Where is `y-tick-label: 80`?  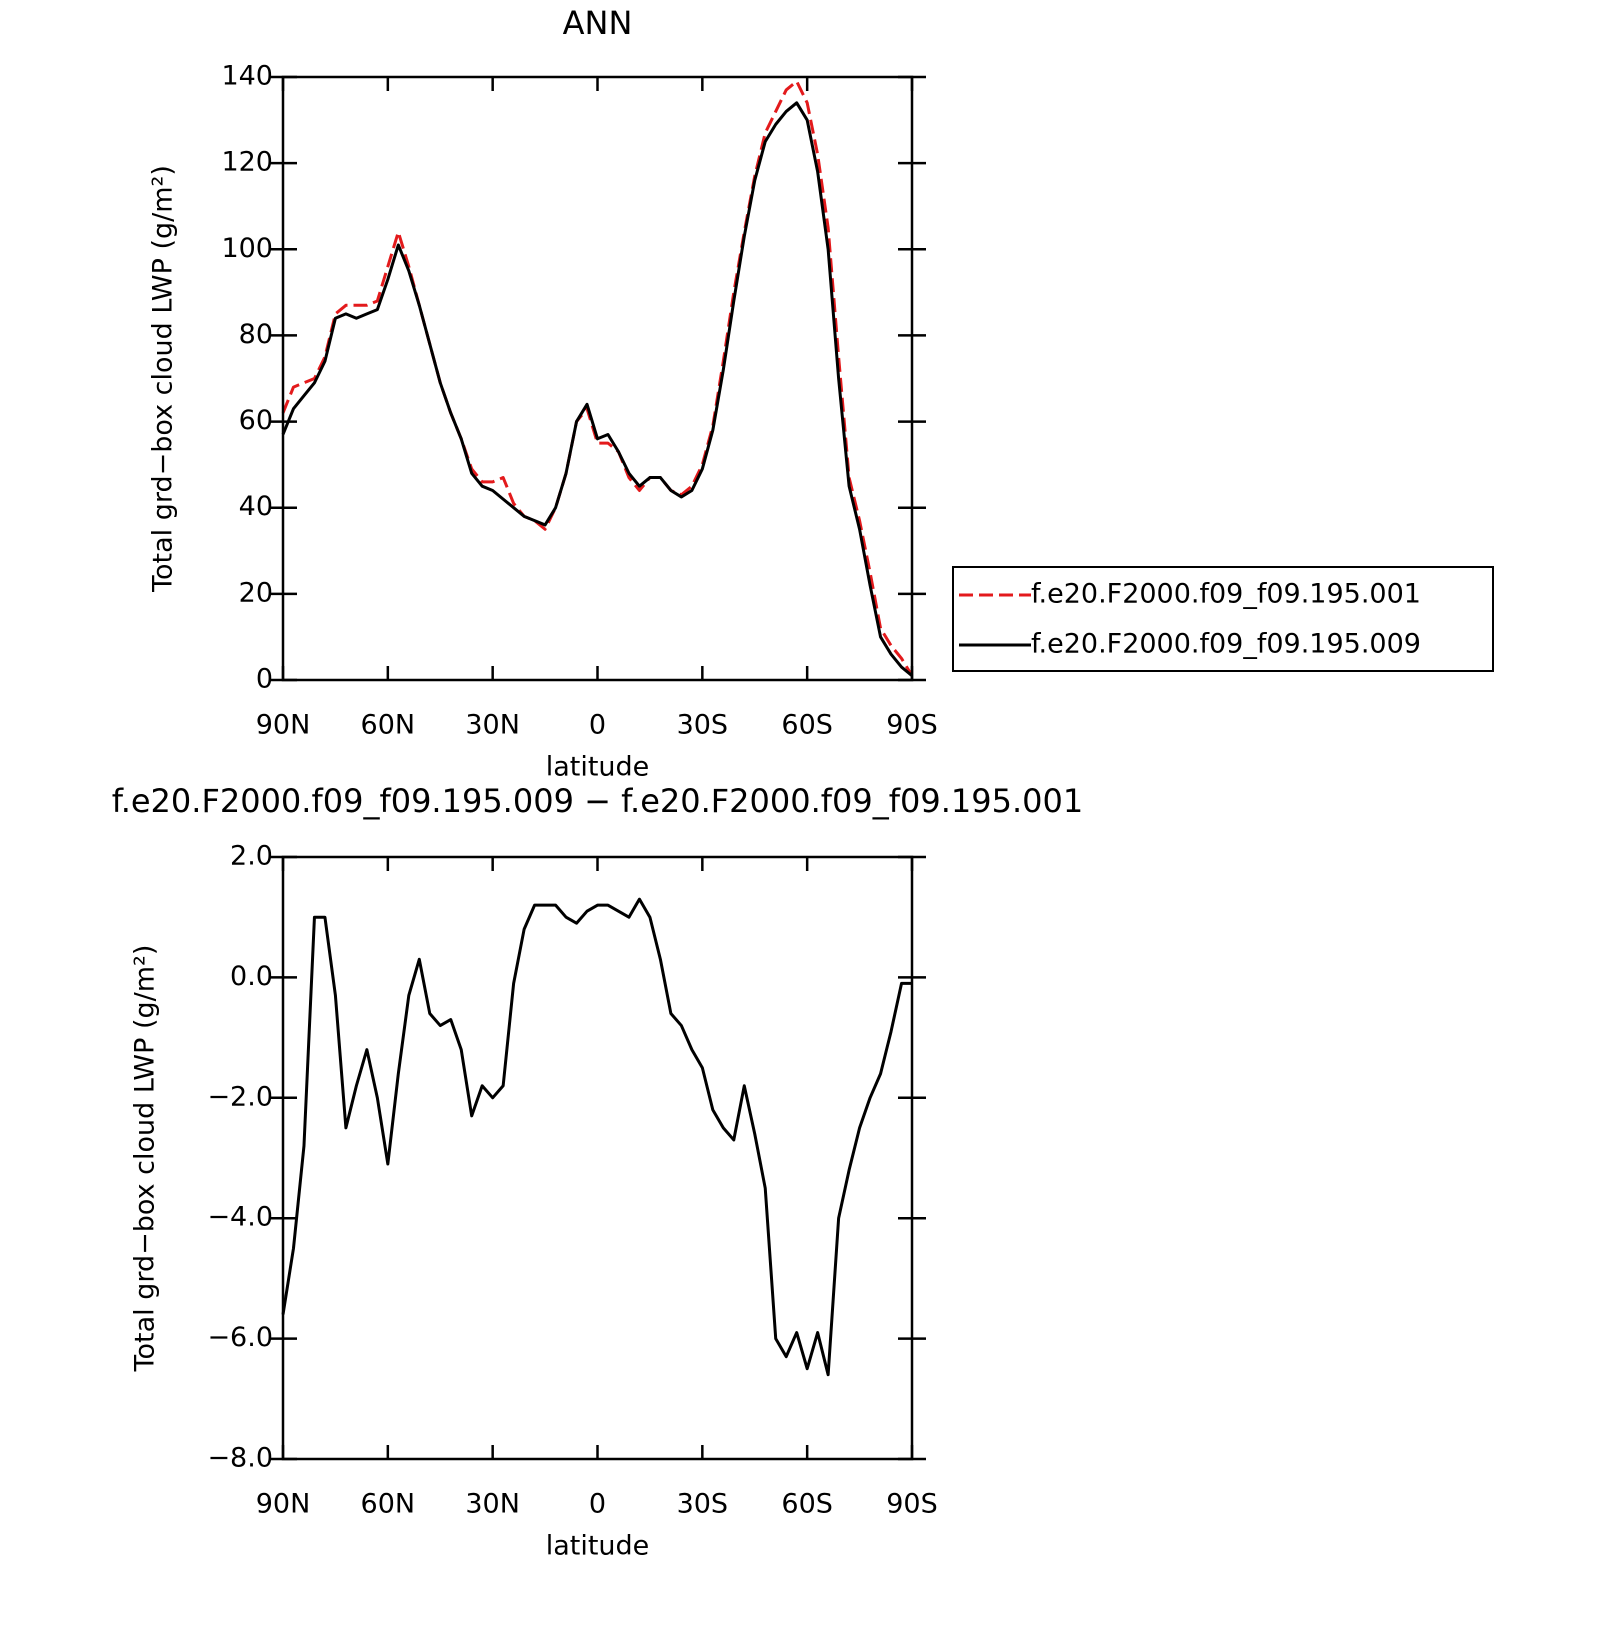
y-tick-label: 80 is located at coordinates (256, 334).